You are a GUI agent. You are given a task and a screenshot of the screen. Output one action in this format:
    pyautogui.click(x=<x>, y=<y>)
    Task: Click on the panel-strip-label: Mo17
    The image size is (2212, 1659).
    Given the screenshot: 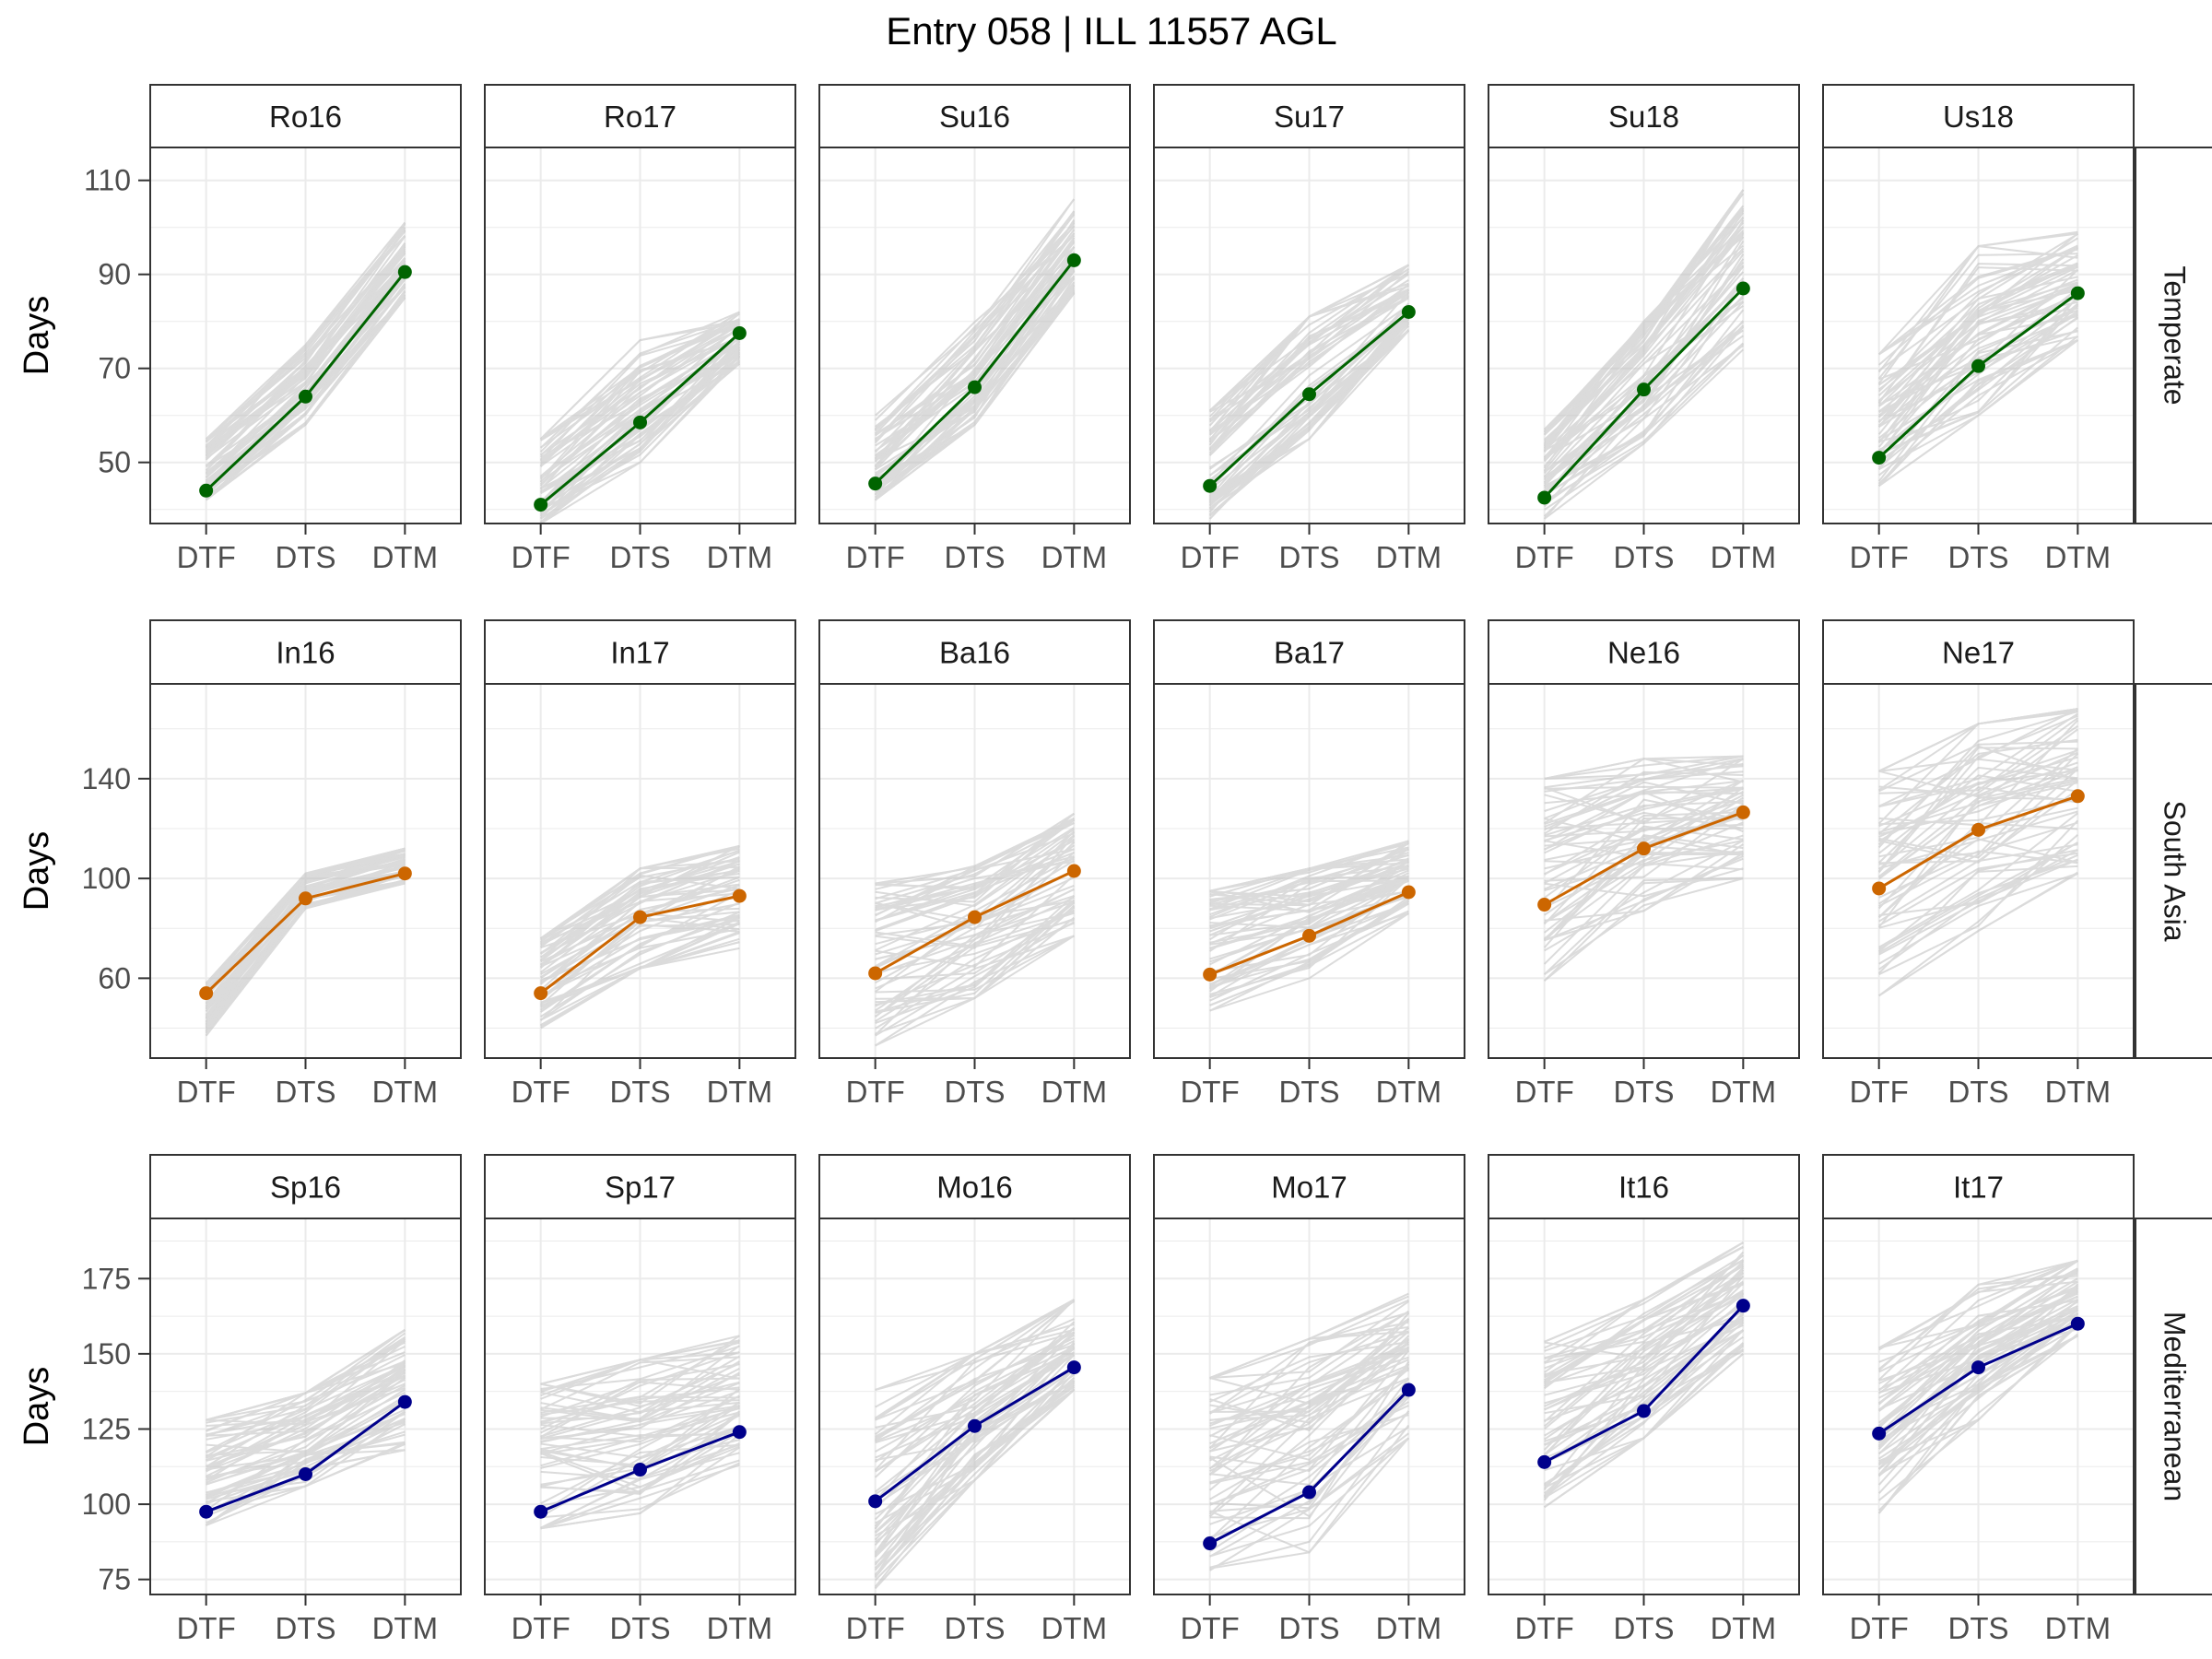 What is the action you would take?
    pyautogui.click(x=1309, y=1188)
    